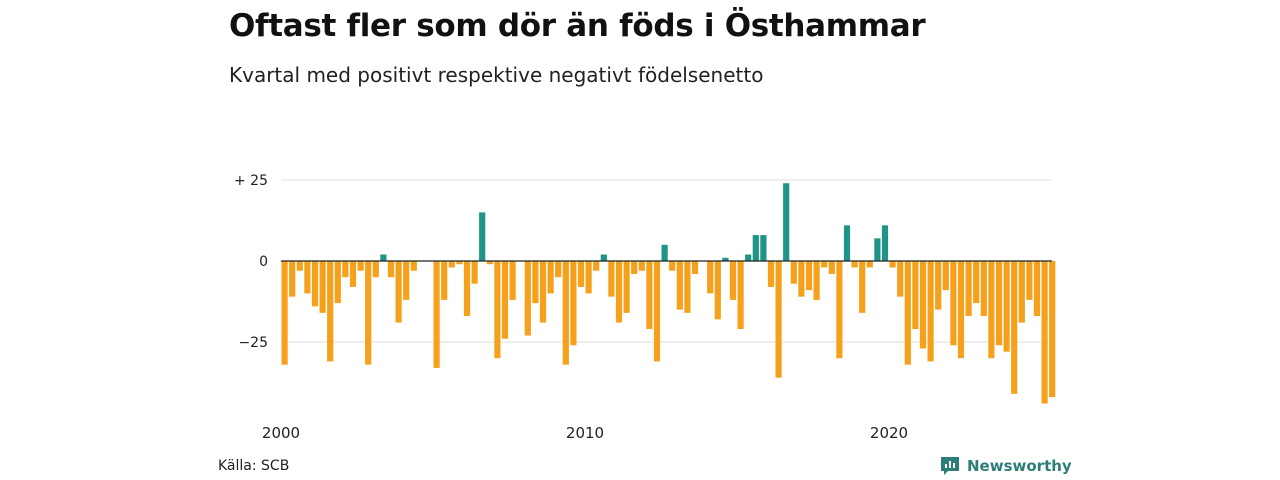 Image resolution: width=1280 pixels, height=480 pixels. I want to click on y-tick-label: + 25, so click(251, 181).